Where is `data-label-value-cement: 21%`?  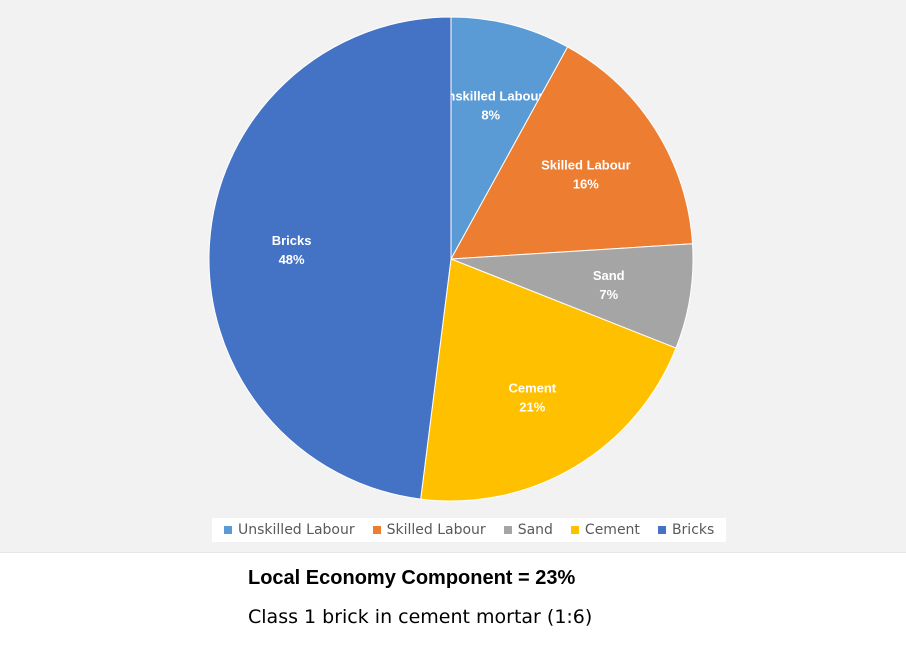 data-label-value-cement: 21% is located at coordinates (532, 406).